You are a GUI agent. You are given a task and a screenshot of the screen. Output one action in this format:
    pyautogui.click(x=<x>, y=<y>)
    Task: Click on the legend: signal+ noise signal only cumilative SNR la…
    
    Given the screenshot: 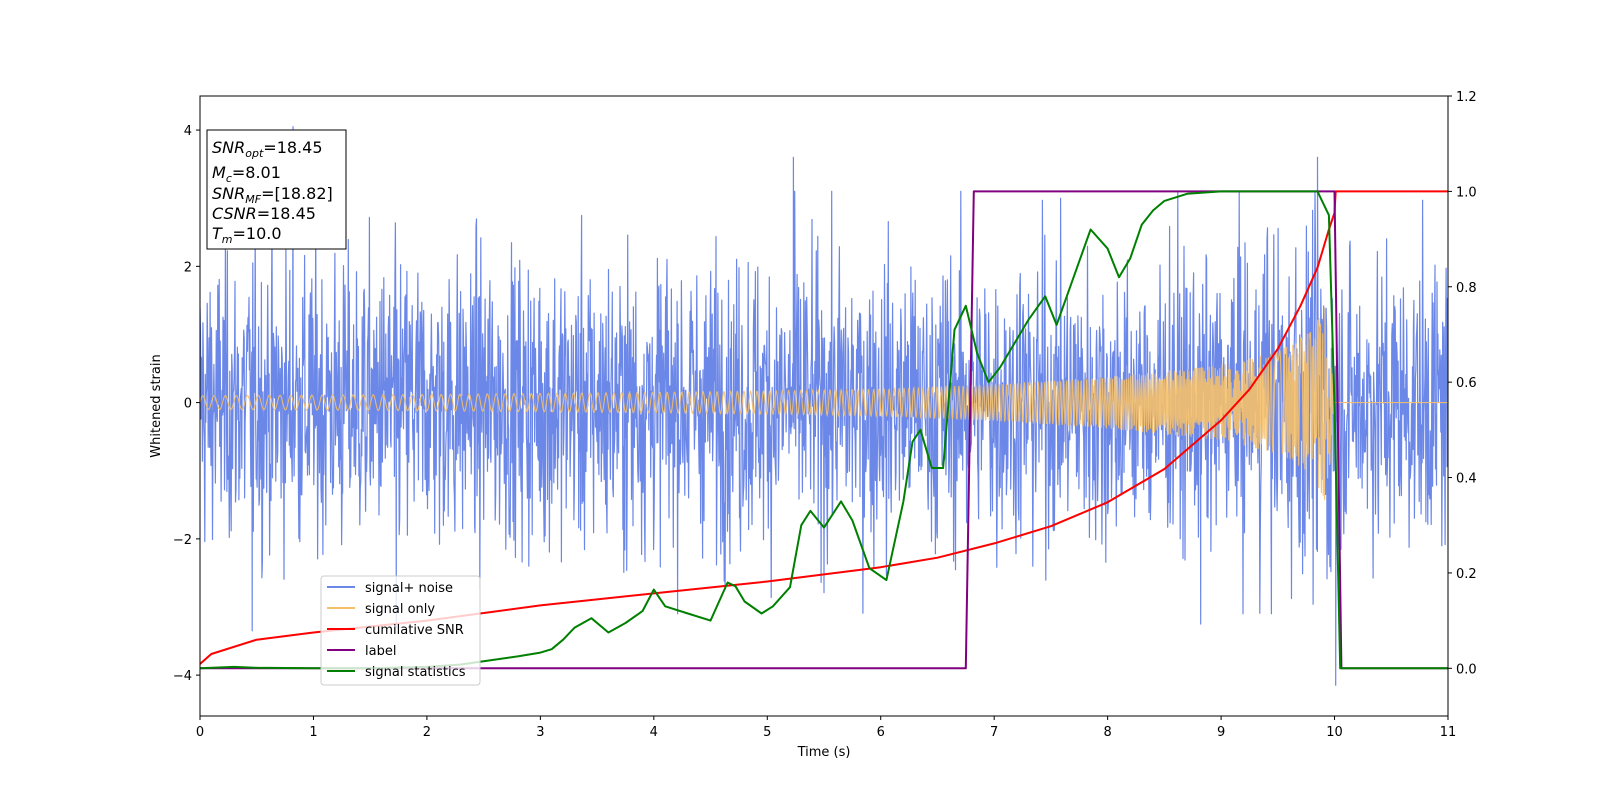 What is the action you would take?
    pyautogui.click(x=400, y=630)
    